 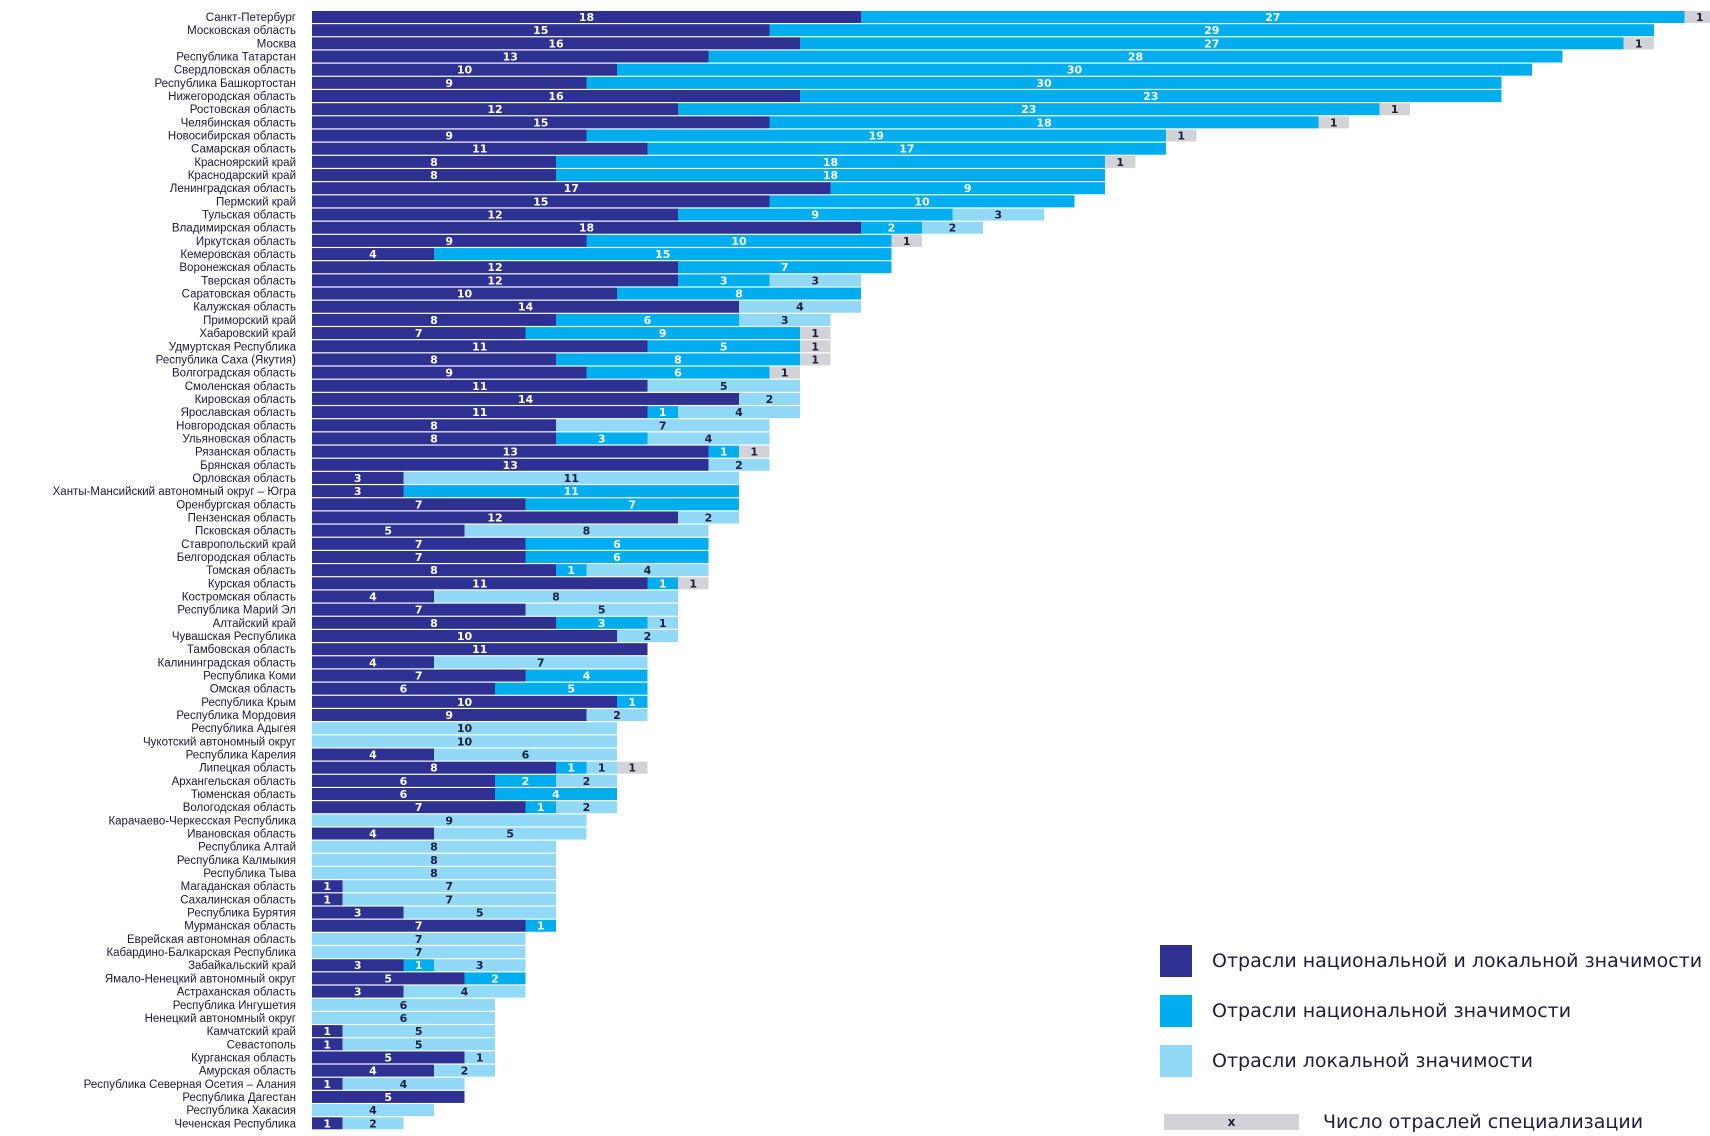 I want to click on bar-segment-отрасли-национальной-зна-19, so click(x=663, y=254).